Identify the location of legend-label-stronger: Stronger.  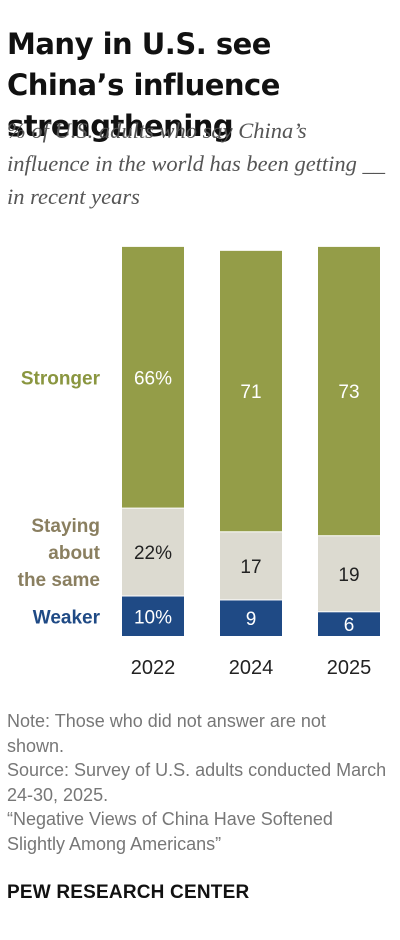
(61, 378).